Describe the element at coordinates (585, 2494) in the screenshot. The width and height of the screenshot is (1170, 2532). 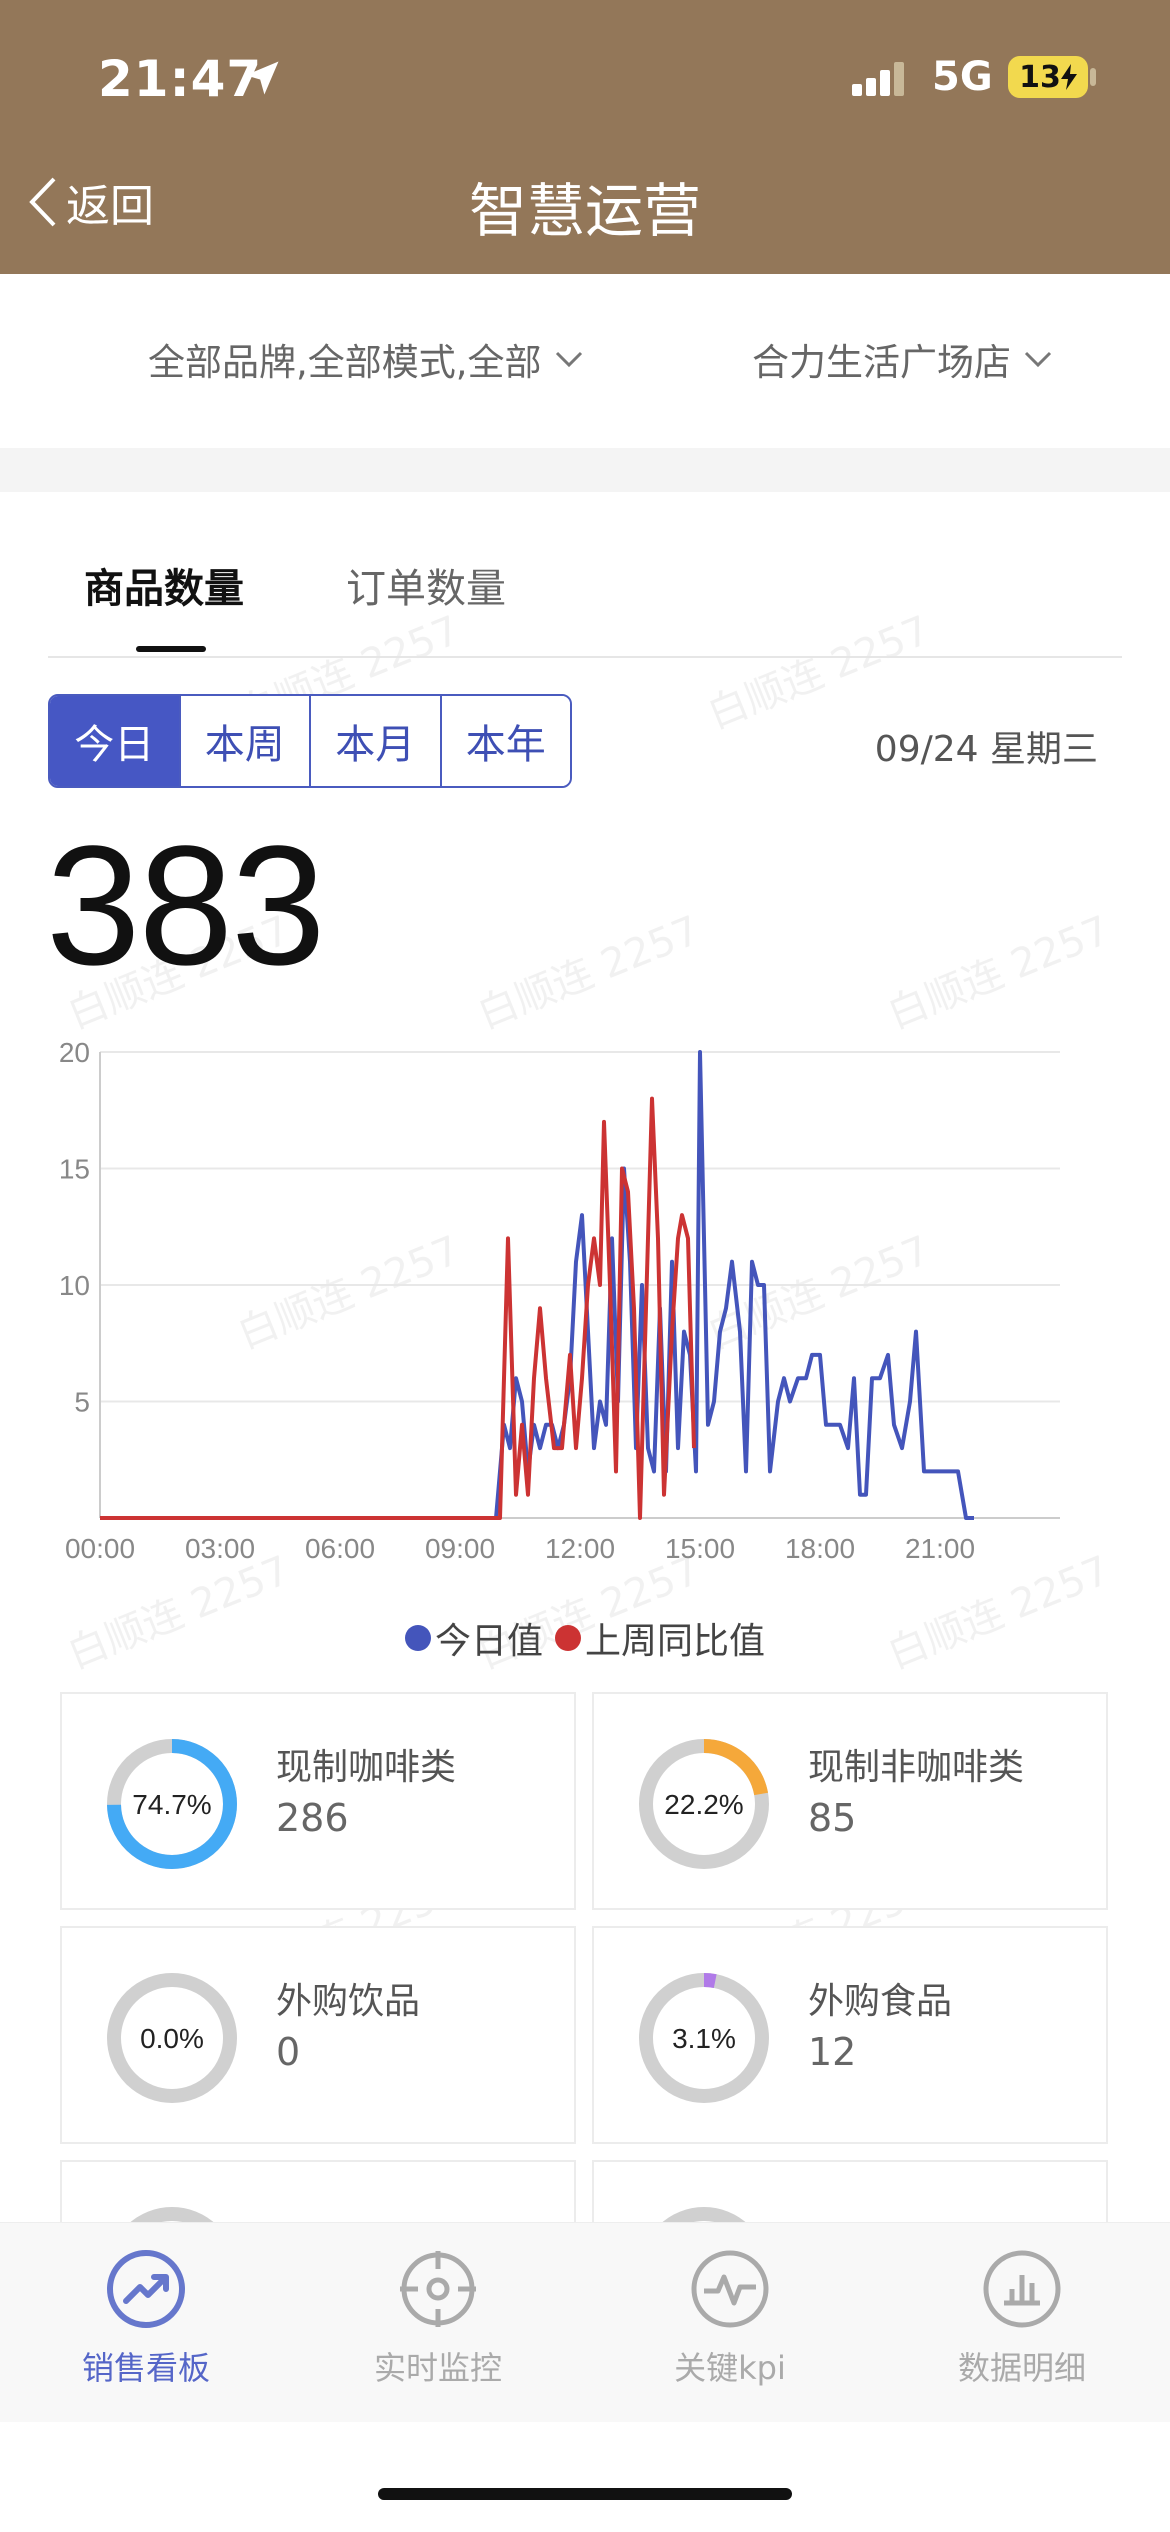
I see `home-indicator` at that location.